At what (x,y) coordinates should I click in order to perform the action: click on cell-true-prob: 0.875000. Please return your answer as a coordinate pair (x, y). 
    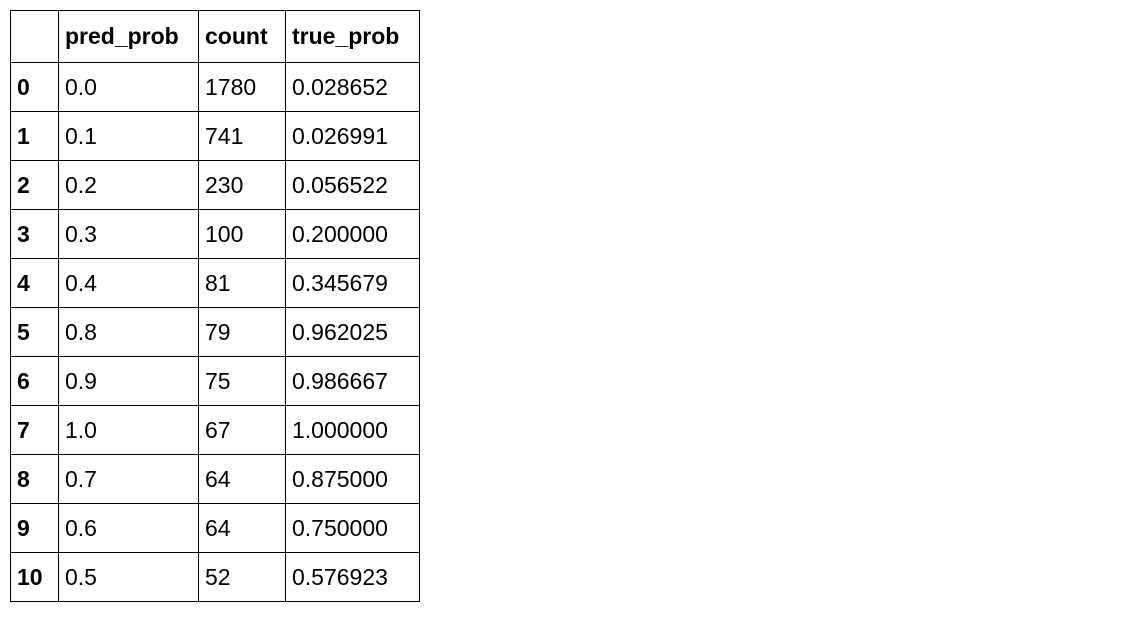
    Looking at the image, I should click on (352, 479).